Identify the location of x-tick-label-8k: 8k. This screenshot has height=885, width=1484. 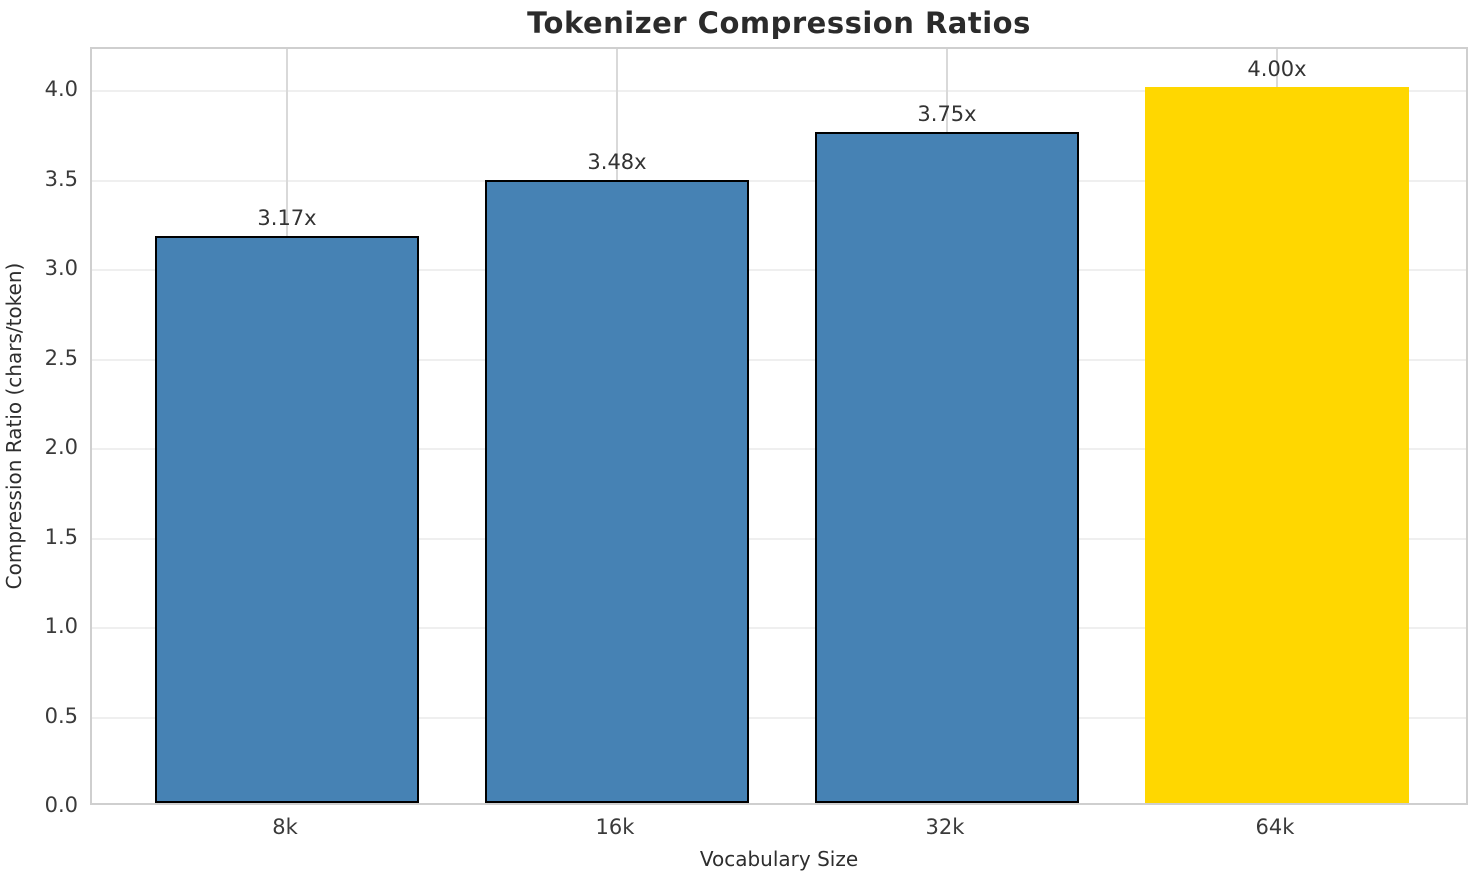
(285, 827).